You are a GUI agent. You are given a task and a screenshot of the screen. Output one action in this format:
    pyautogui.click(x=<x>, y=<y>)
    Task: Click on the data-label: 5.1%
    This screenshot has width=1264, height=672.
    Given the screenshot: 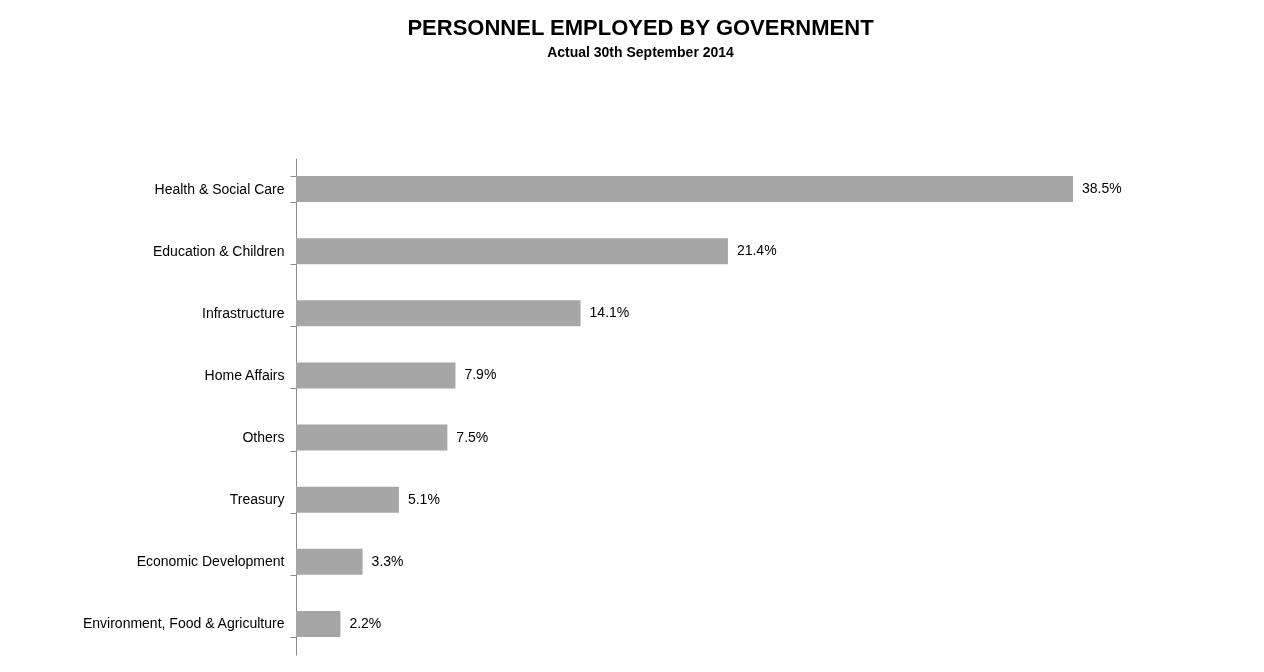 What is the action you would take?
    pyautogui.click(x=423, y=498)
    